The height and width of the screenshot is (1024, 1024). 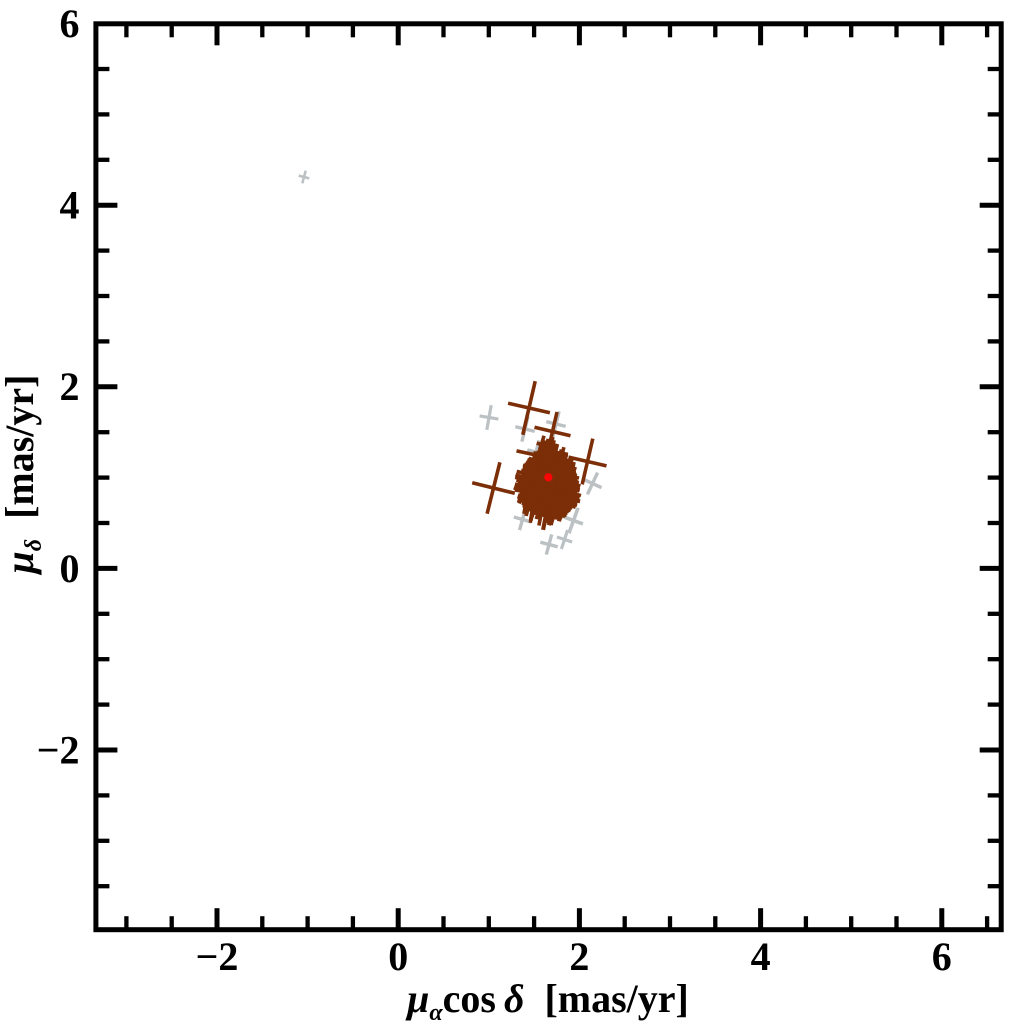 What do you see at coordinates (23, 475) in the screenshot?
I see `svg-text: μδ [mas/yr]` at bounding box center [23, 475].